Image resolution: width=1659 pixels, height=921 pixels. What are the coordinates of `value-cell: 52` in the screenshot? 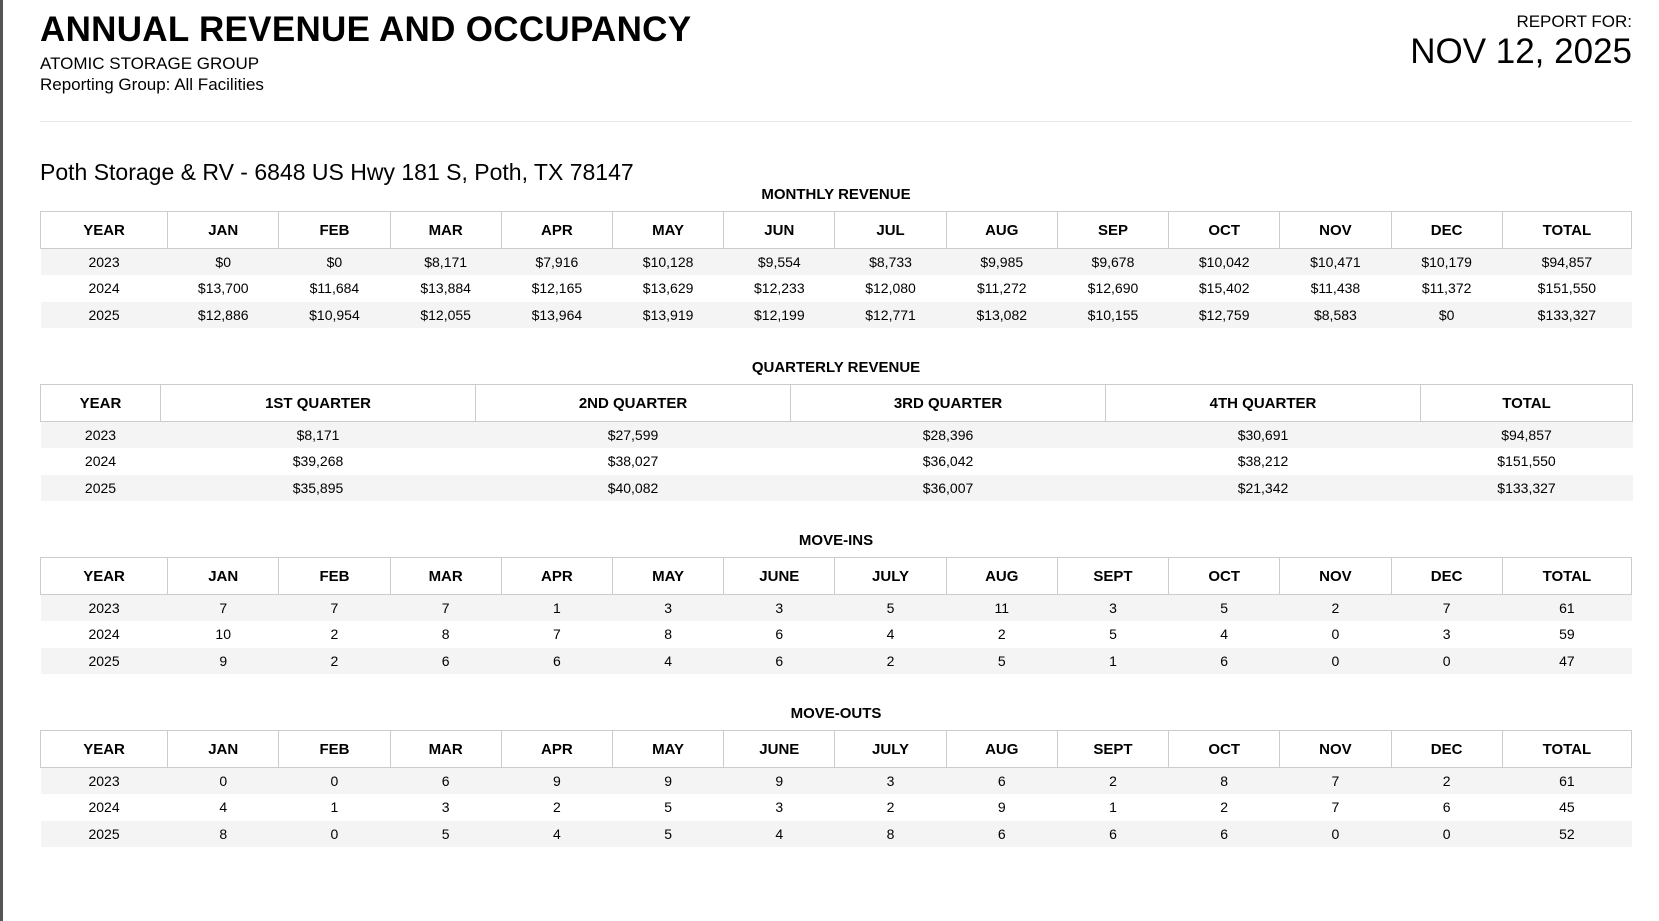 It's located at (1567, 833).